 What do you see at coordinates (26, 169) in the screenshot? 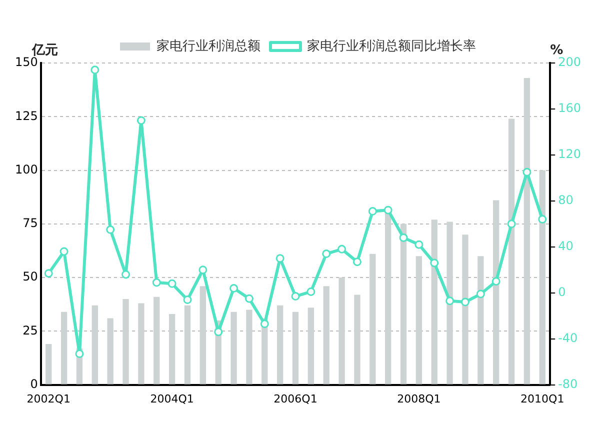
I see `y-tick-label: 100` at bounding box center [26, 169].